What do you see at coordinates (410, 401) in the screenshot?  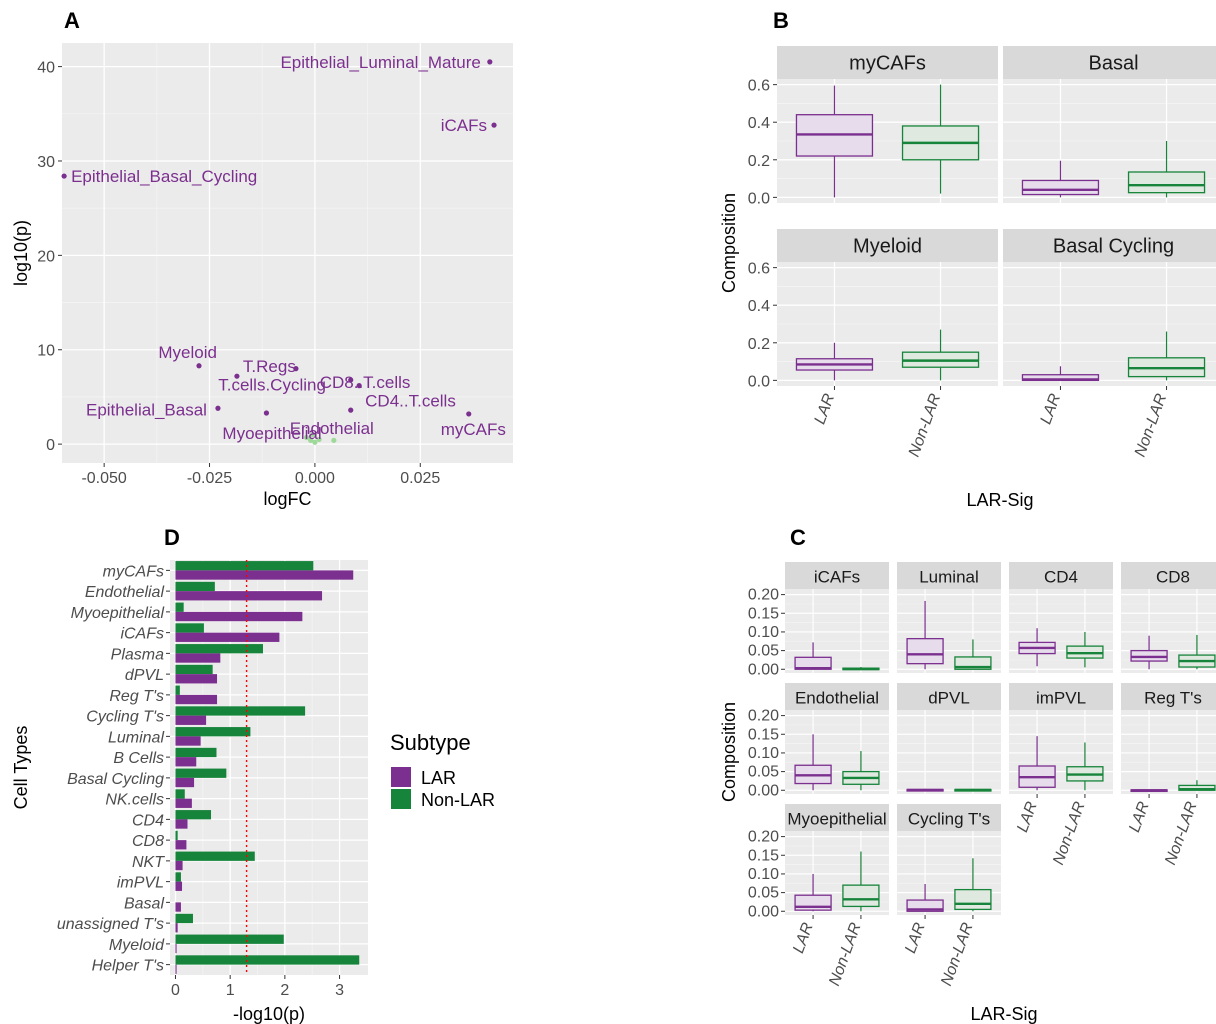 I see `point-label: CD4..T.cells` at bounding box center [410, 401].